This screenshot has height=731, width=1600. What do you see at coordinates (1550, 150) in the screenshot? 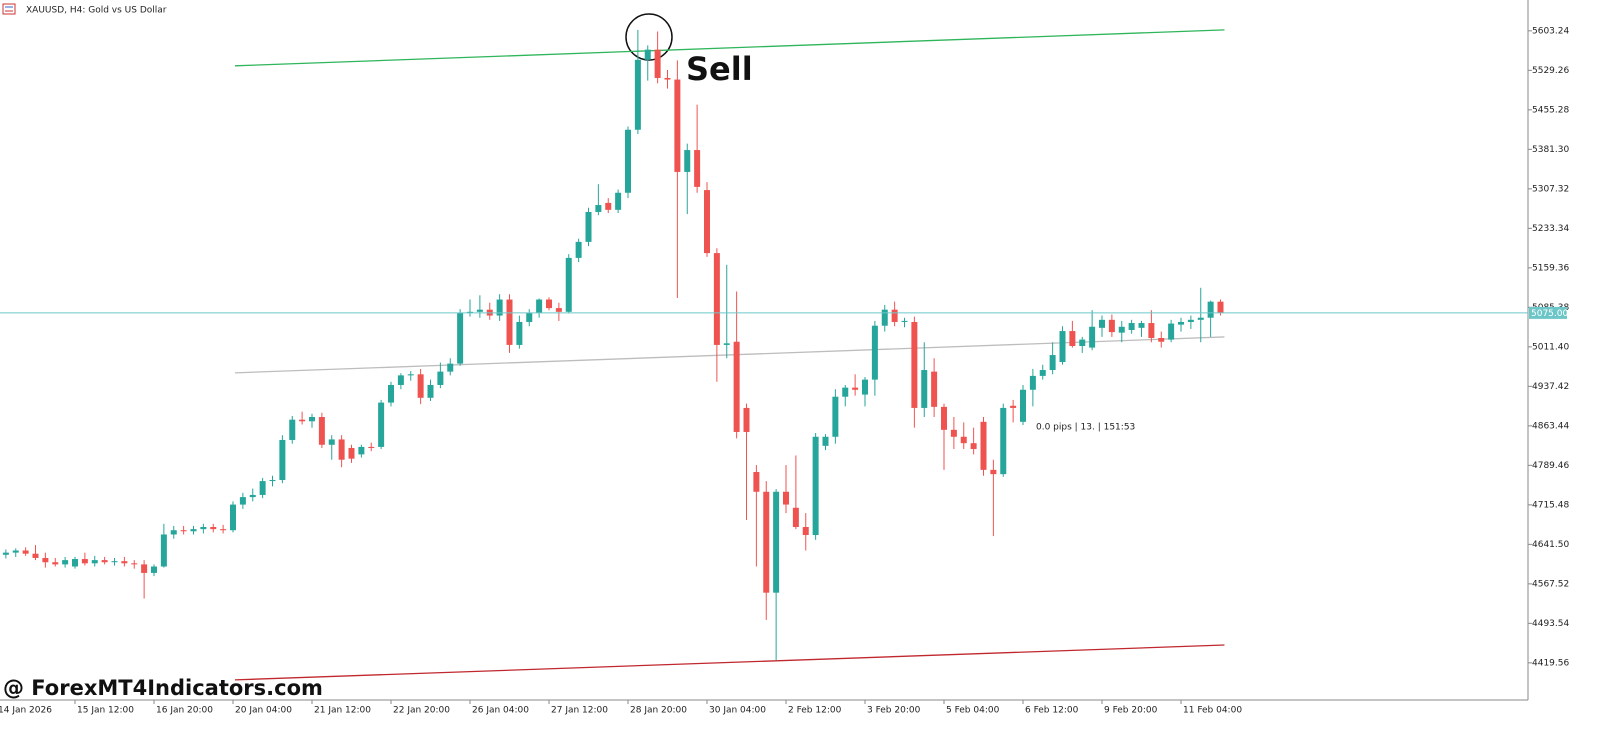
I see `y-tick-label: 5381.30` at bounding box center [1550, 150].